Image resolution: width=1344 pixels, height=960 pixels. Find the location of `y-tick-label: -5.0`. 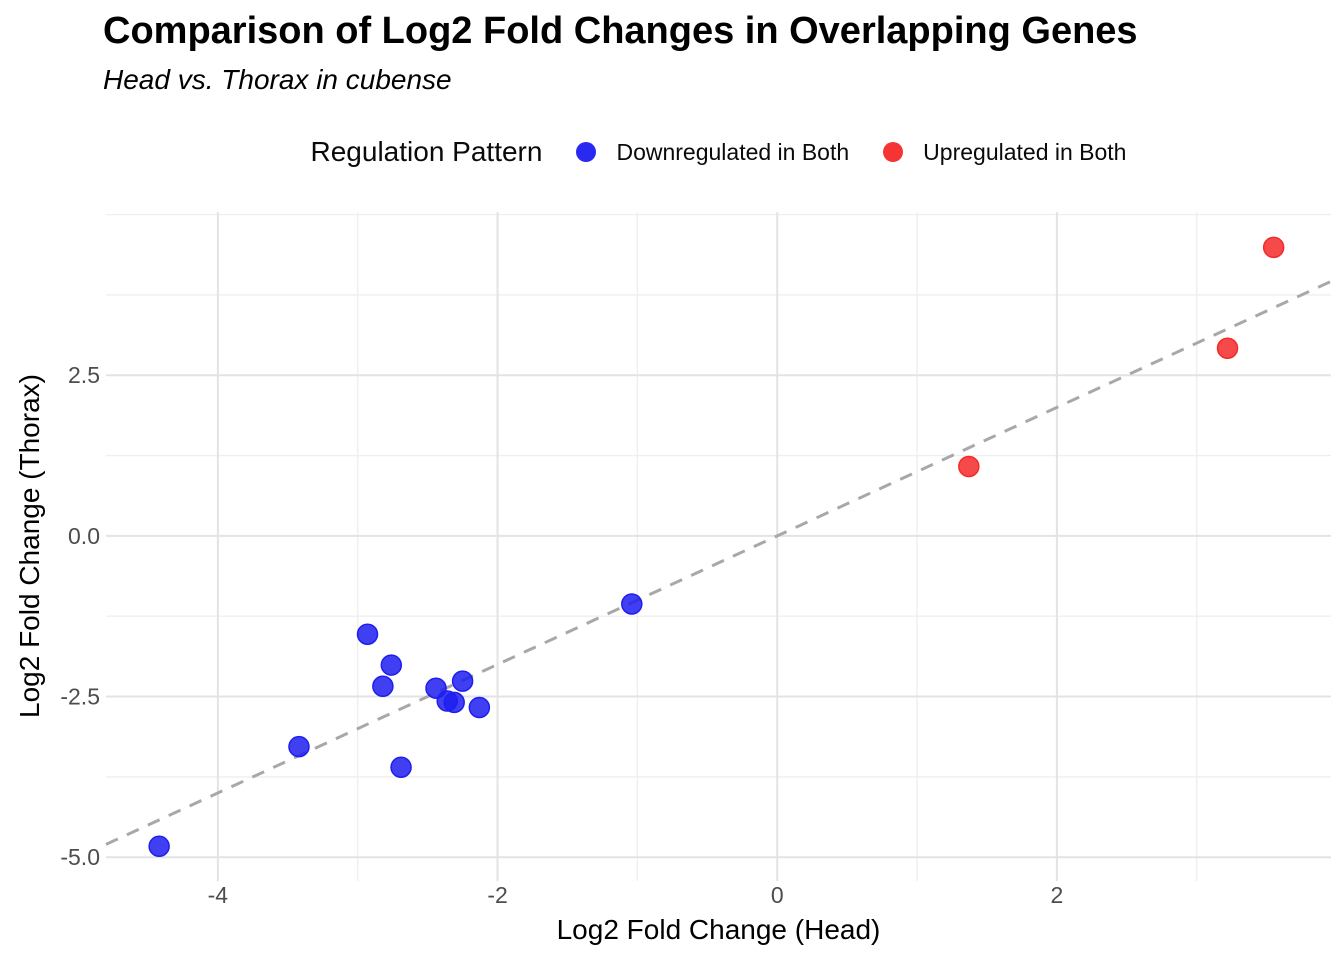

y-tick-label: -5.0 is located at coordinates (80, 857).